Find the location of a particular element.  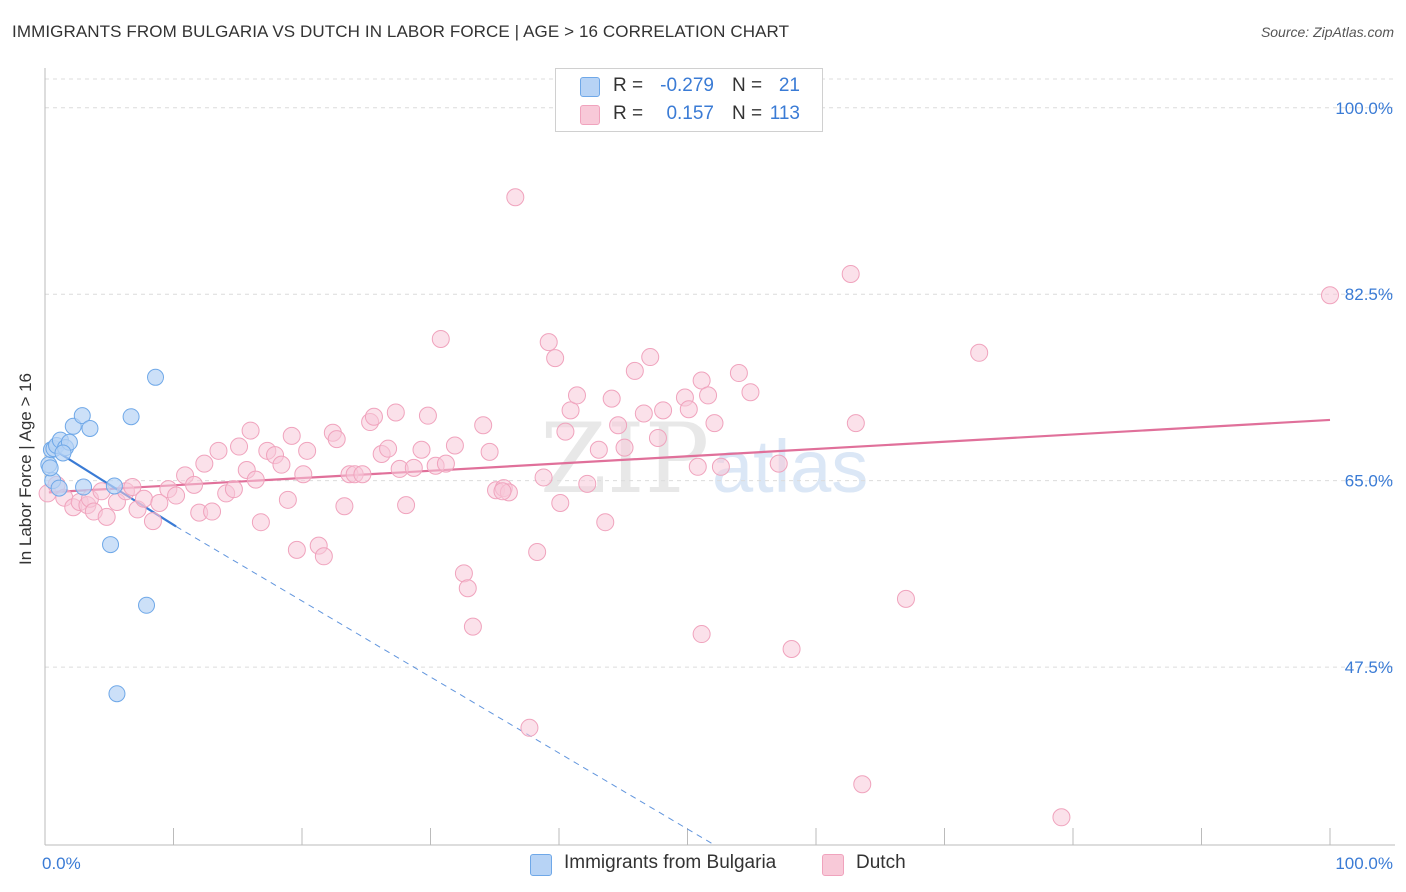

y-tick-label: 100.0% is located at coordinates (1364, 108).